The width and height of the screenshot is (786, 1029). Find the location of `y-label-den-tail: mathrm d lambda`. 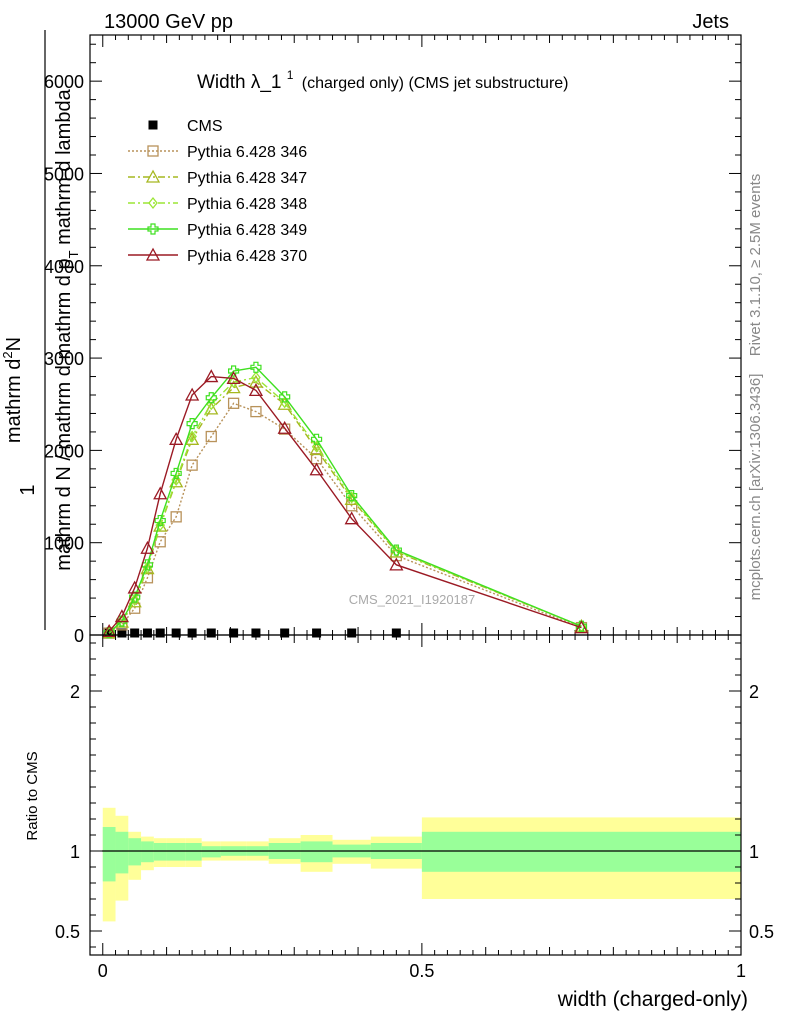

y-label-den-tail: mathrm d lambda is located at coordinates (64, 169).